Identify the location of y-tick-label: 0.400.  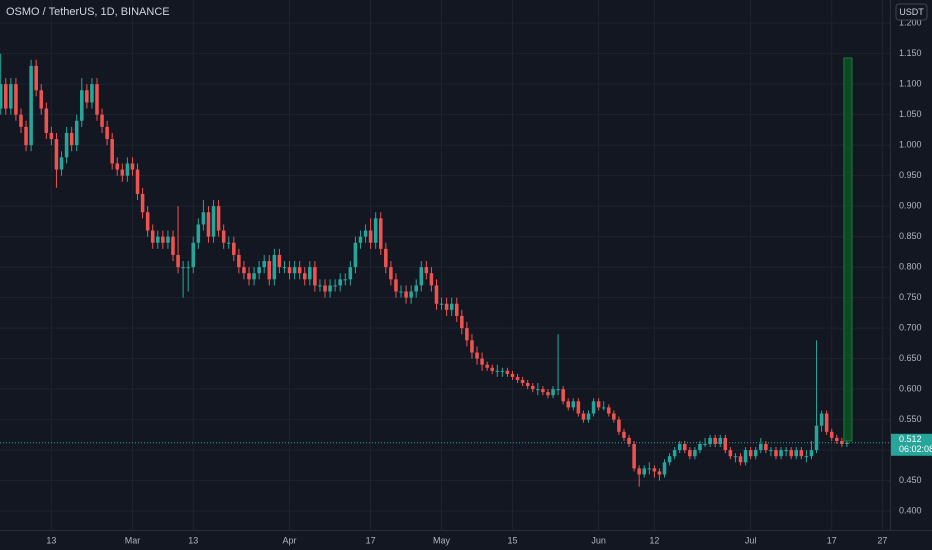
(910, 510).